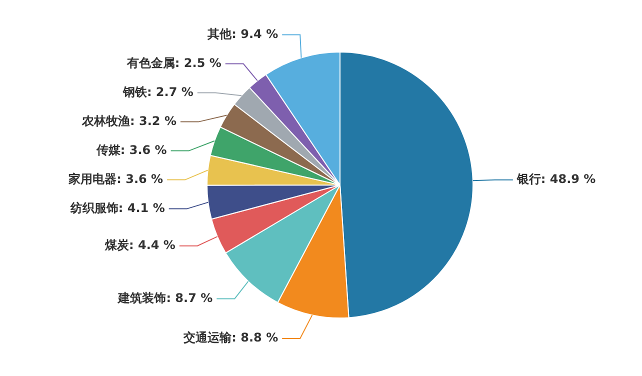 Image resolution: width=642 pixels, height=376 pixels. I want to click on slice-label: 建筑装饰: 8.7 %, so click(165, 297).